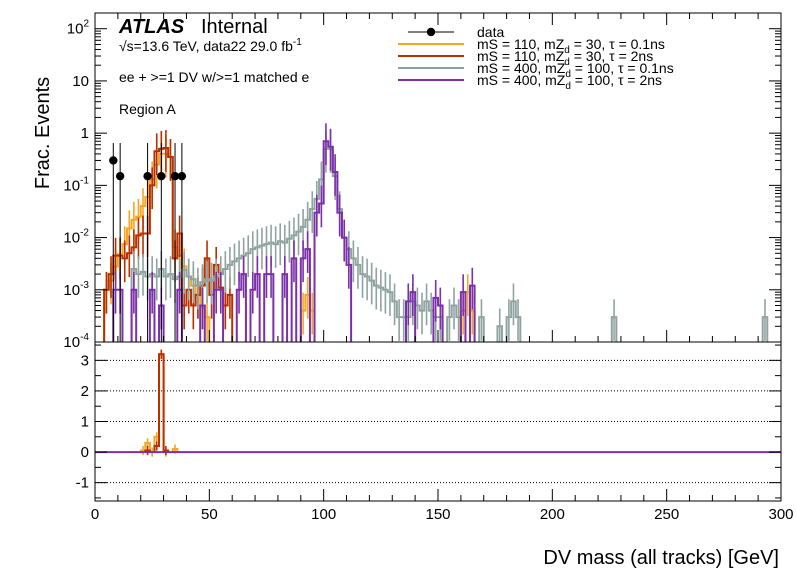 The height and width of the screenshot is (572, 796). I want to click on upper-ytick-label-4: 1, so click(85, 133).